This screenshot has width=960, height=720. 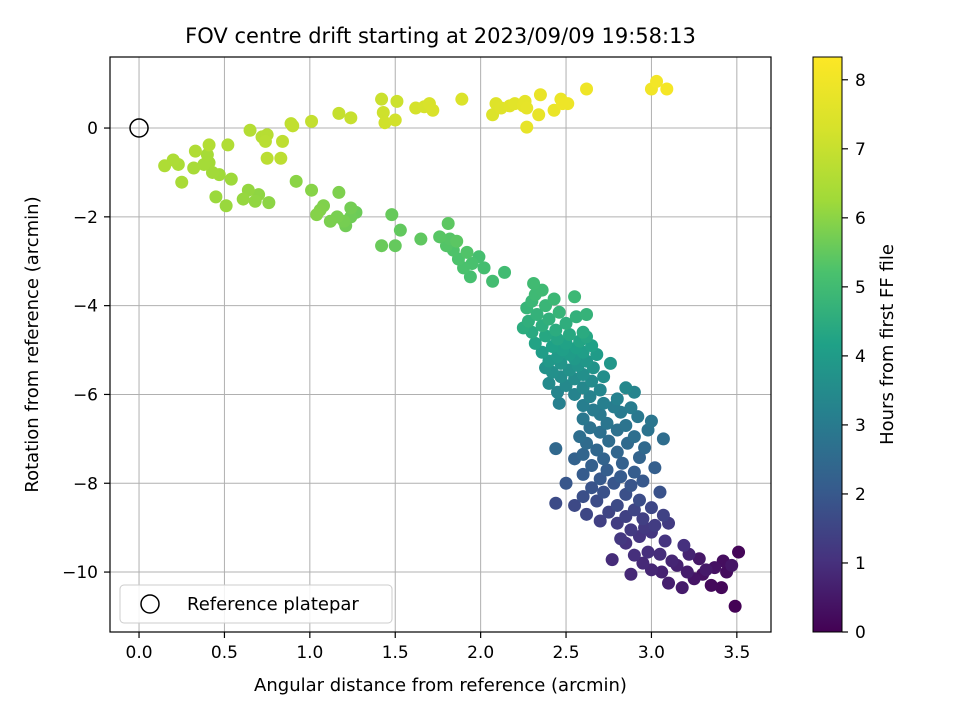 I want to click on y-tick-label: −8, so click(x=85, y=484).